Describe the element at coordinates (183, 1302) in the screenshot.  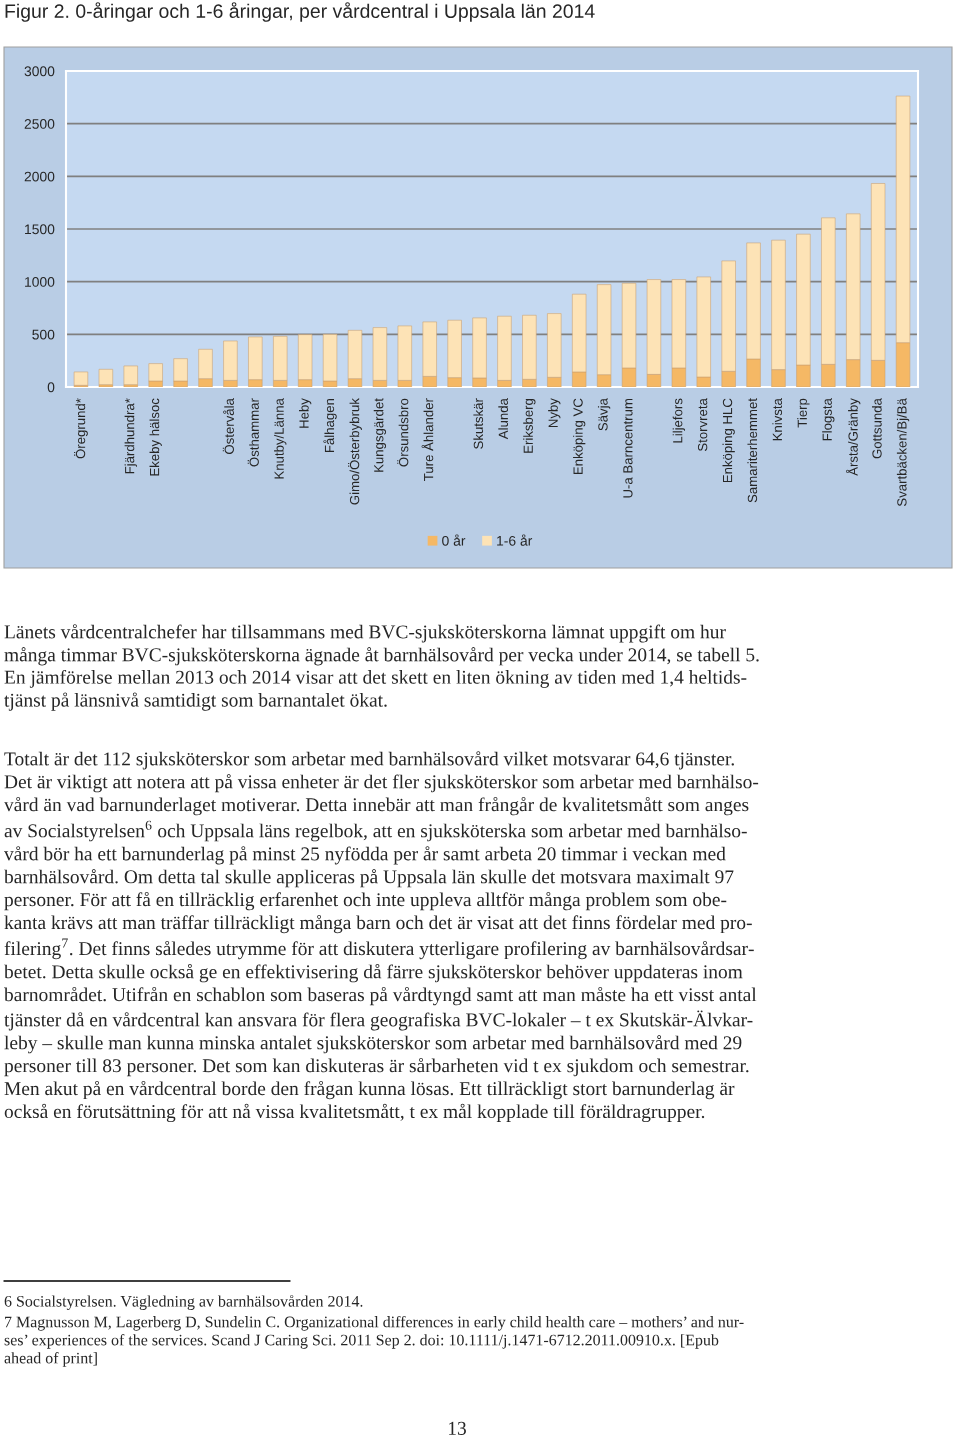
I see `text: 6 Socialstyrelsen. Vägledning av barnhälsovården 2014.` at that location.